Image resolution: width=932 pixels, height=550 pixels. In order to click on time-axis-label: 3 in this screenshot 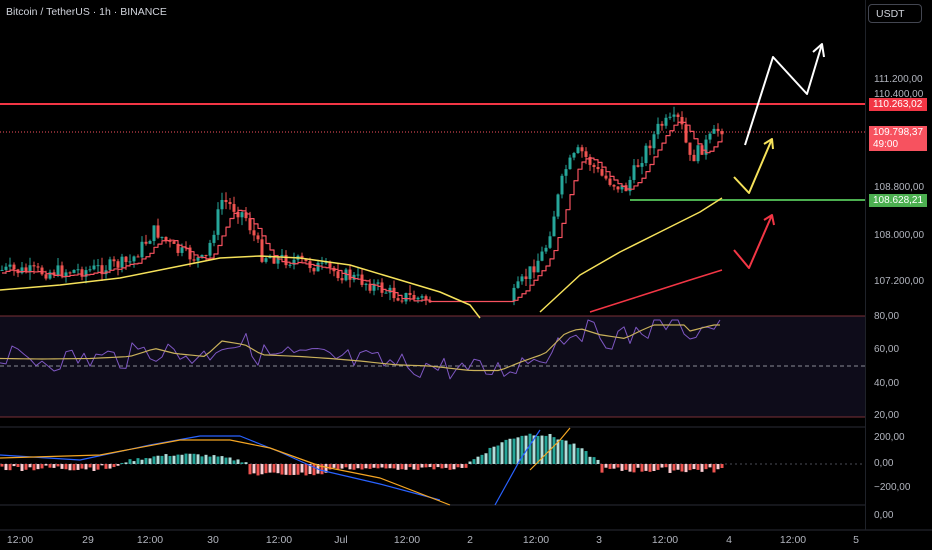, I will do `click(599, 540)`.